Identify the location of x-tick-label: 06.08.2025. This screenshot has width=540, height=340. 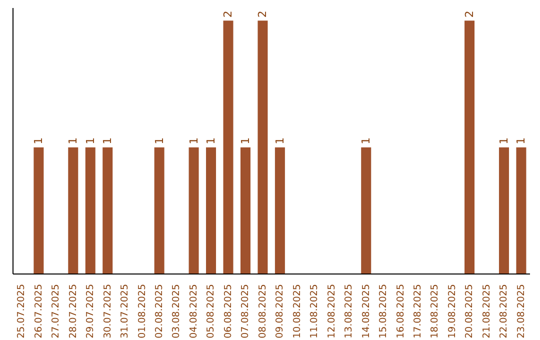
(228, 311).